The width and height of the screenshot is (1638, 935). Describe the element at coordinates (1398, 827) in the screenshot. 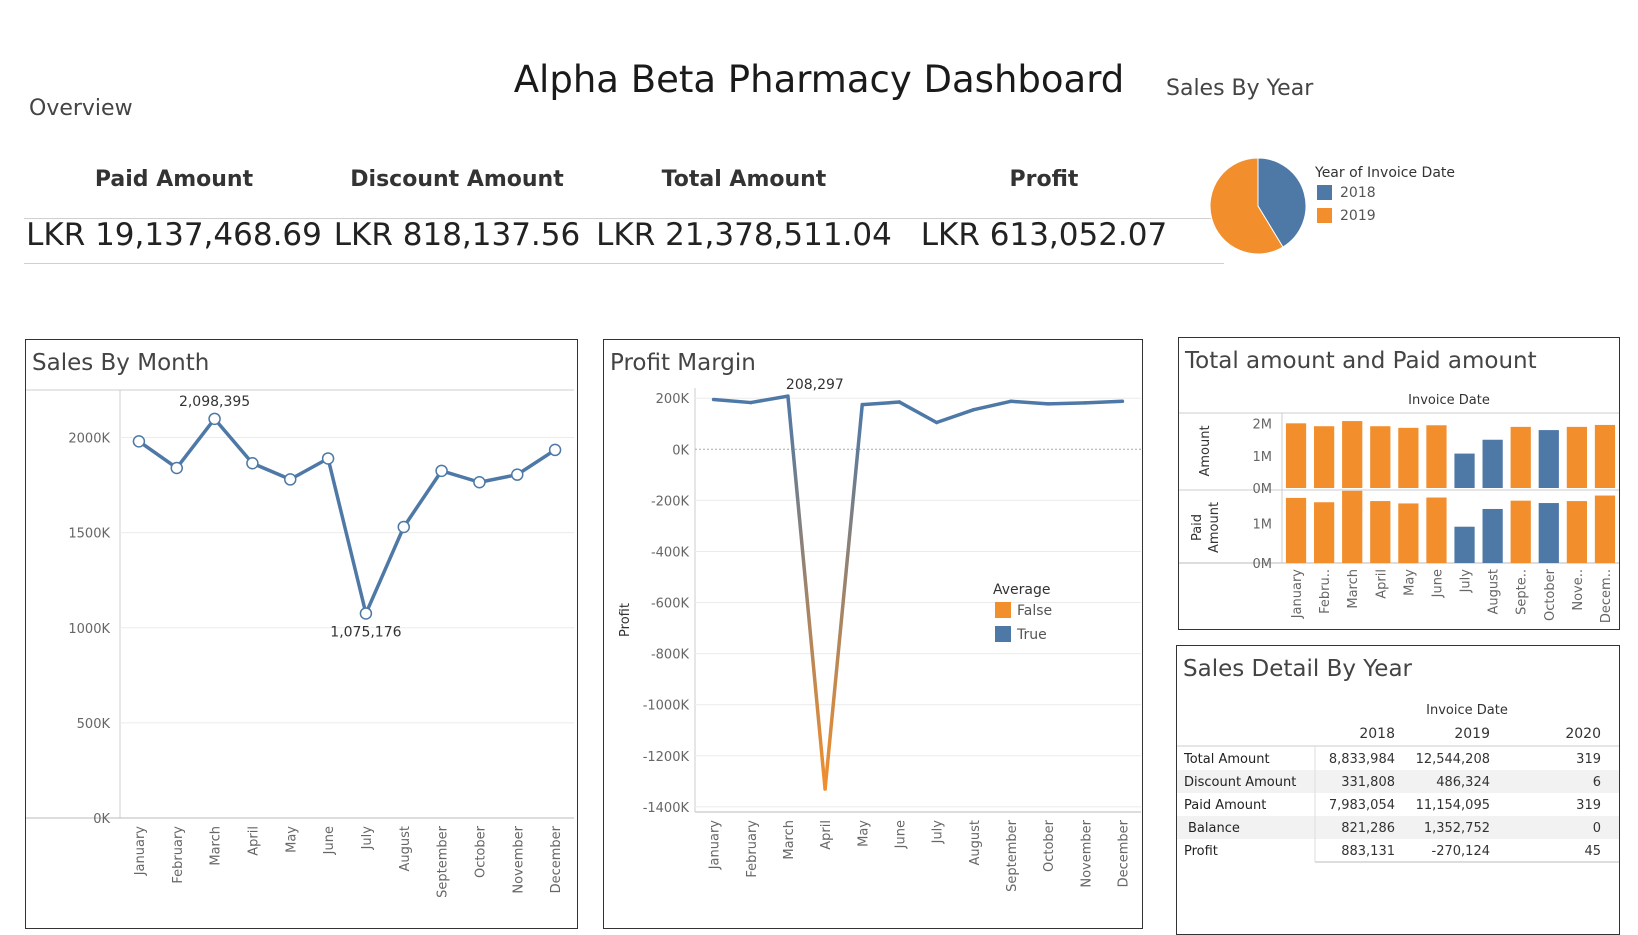

I see `table-row-band` at that location.